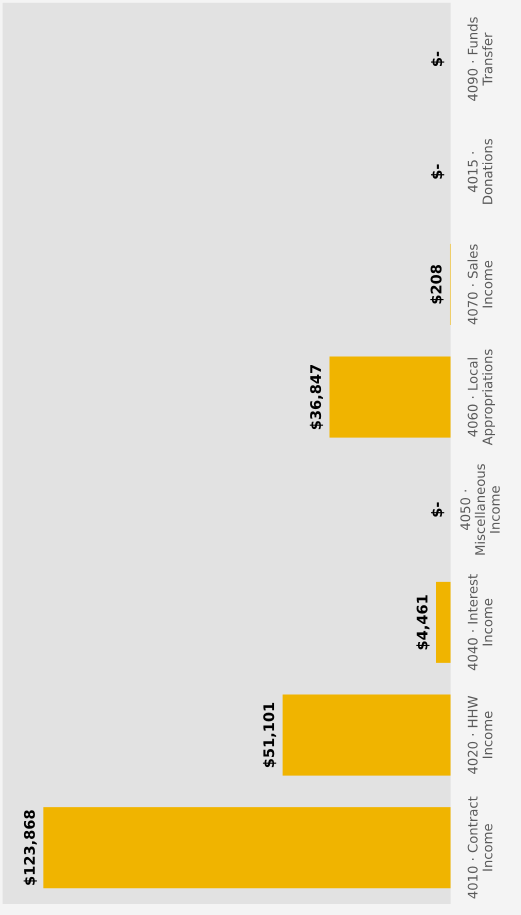 This screenshot has width=521, height=915. What do you see at coordinates (480, 509) in the screenshot?
I see `y-tick-label: 4050 · Miscellaneous Income` at bounding box center [480, 509].